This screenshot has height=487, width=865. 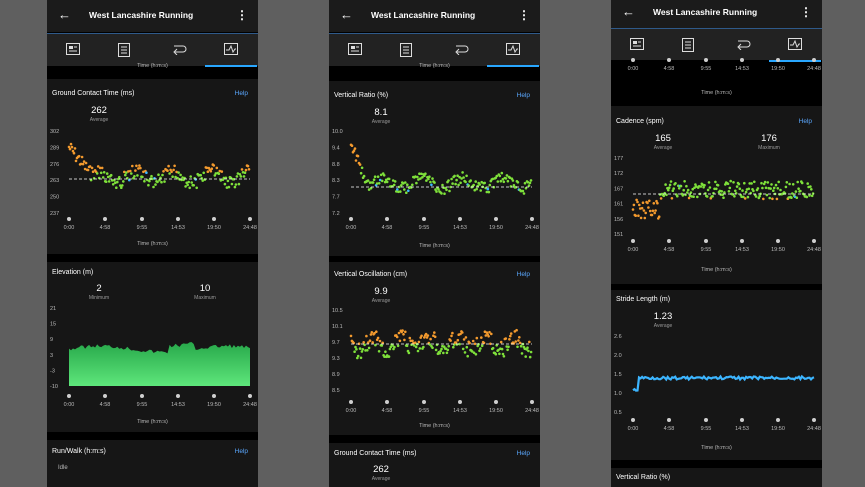 I want to click on minimum-stat: 2 Minimum, so click(x=99, y=292).